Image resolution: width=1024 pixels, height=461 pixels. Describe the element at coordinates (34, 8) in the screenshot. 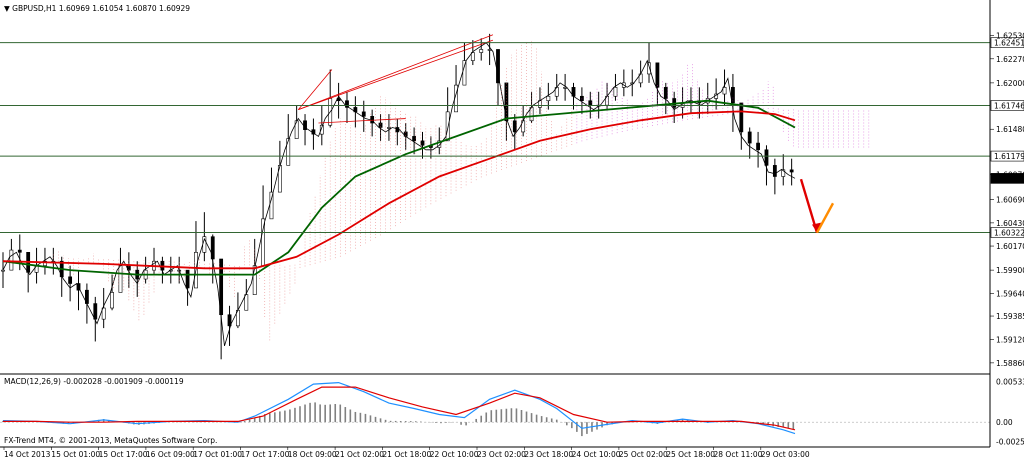

I see `symbol-label: GBPUSD,H1` at that location.